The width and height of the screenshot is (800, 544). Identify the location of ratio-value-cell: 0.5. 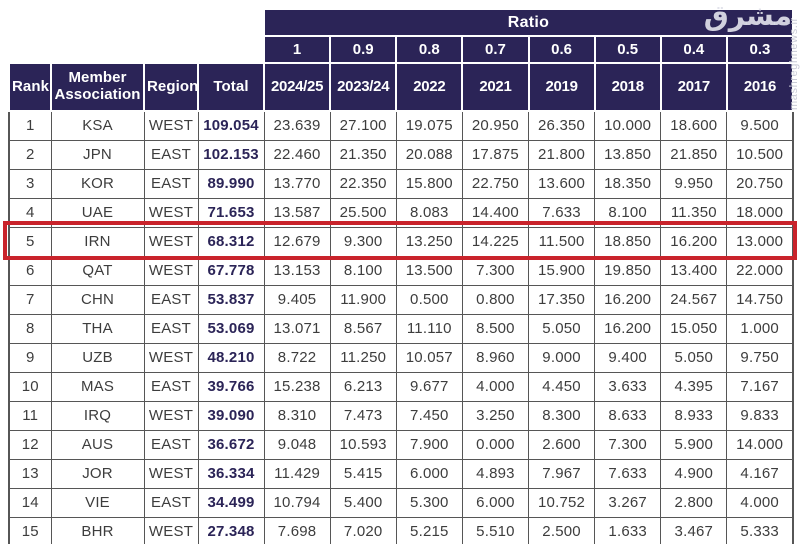
(627, 49).